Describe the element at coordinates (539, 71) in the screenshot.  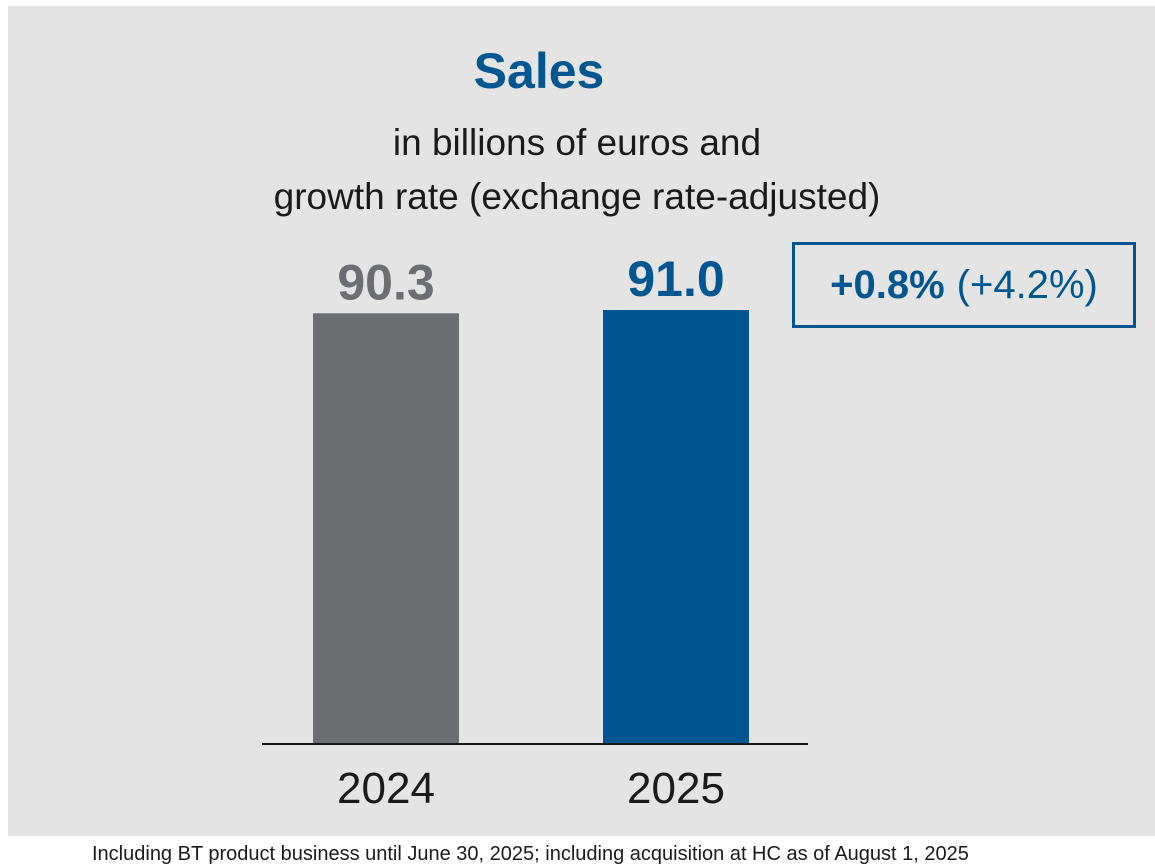
I see `chart-title: Sales` at that location.